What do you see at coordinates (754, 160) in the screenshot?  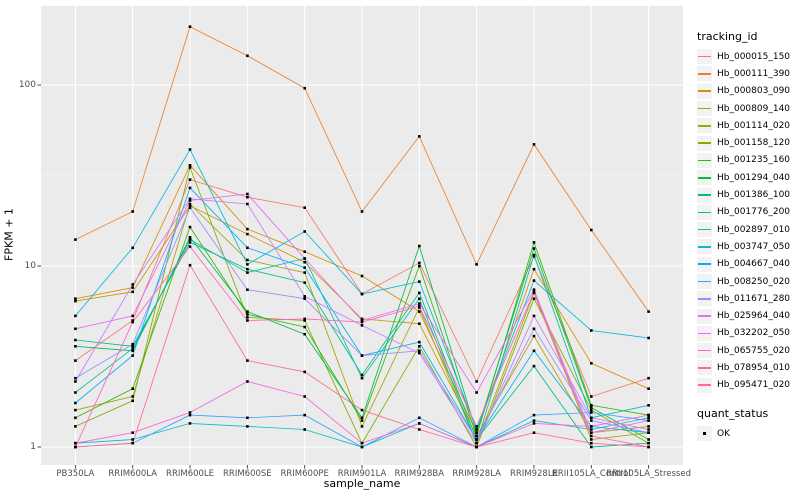 I see `legend-label: Hb_001235_160` at bounding box center [754, 160].